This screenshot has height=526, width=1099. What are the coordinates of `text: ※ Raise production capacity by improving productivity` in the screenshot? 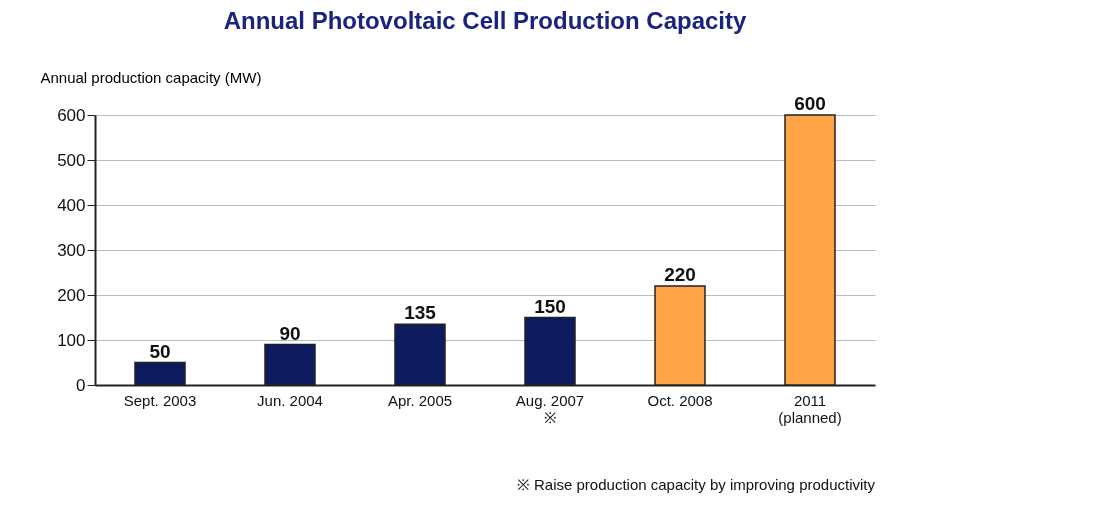 It's located at (696, 484).